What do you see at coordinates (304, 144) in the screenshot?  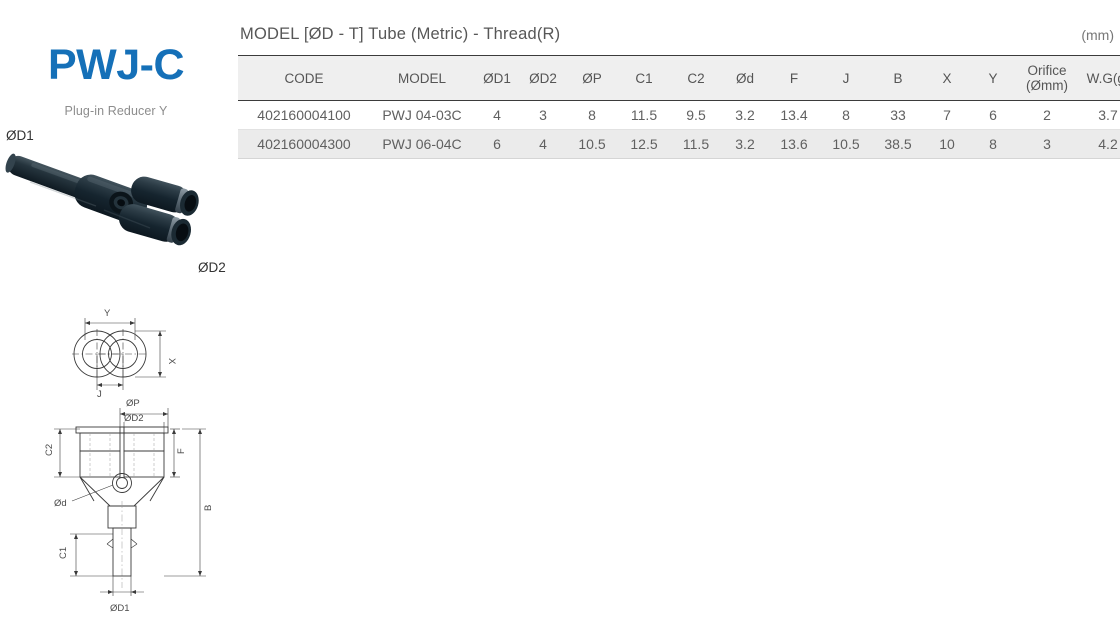 I see `cell-code: 402160004300` at bounding box center [304, 144].